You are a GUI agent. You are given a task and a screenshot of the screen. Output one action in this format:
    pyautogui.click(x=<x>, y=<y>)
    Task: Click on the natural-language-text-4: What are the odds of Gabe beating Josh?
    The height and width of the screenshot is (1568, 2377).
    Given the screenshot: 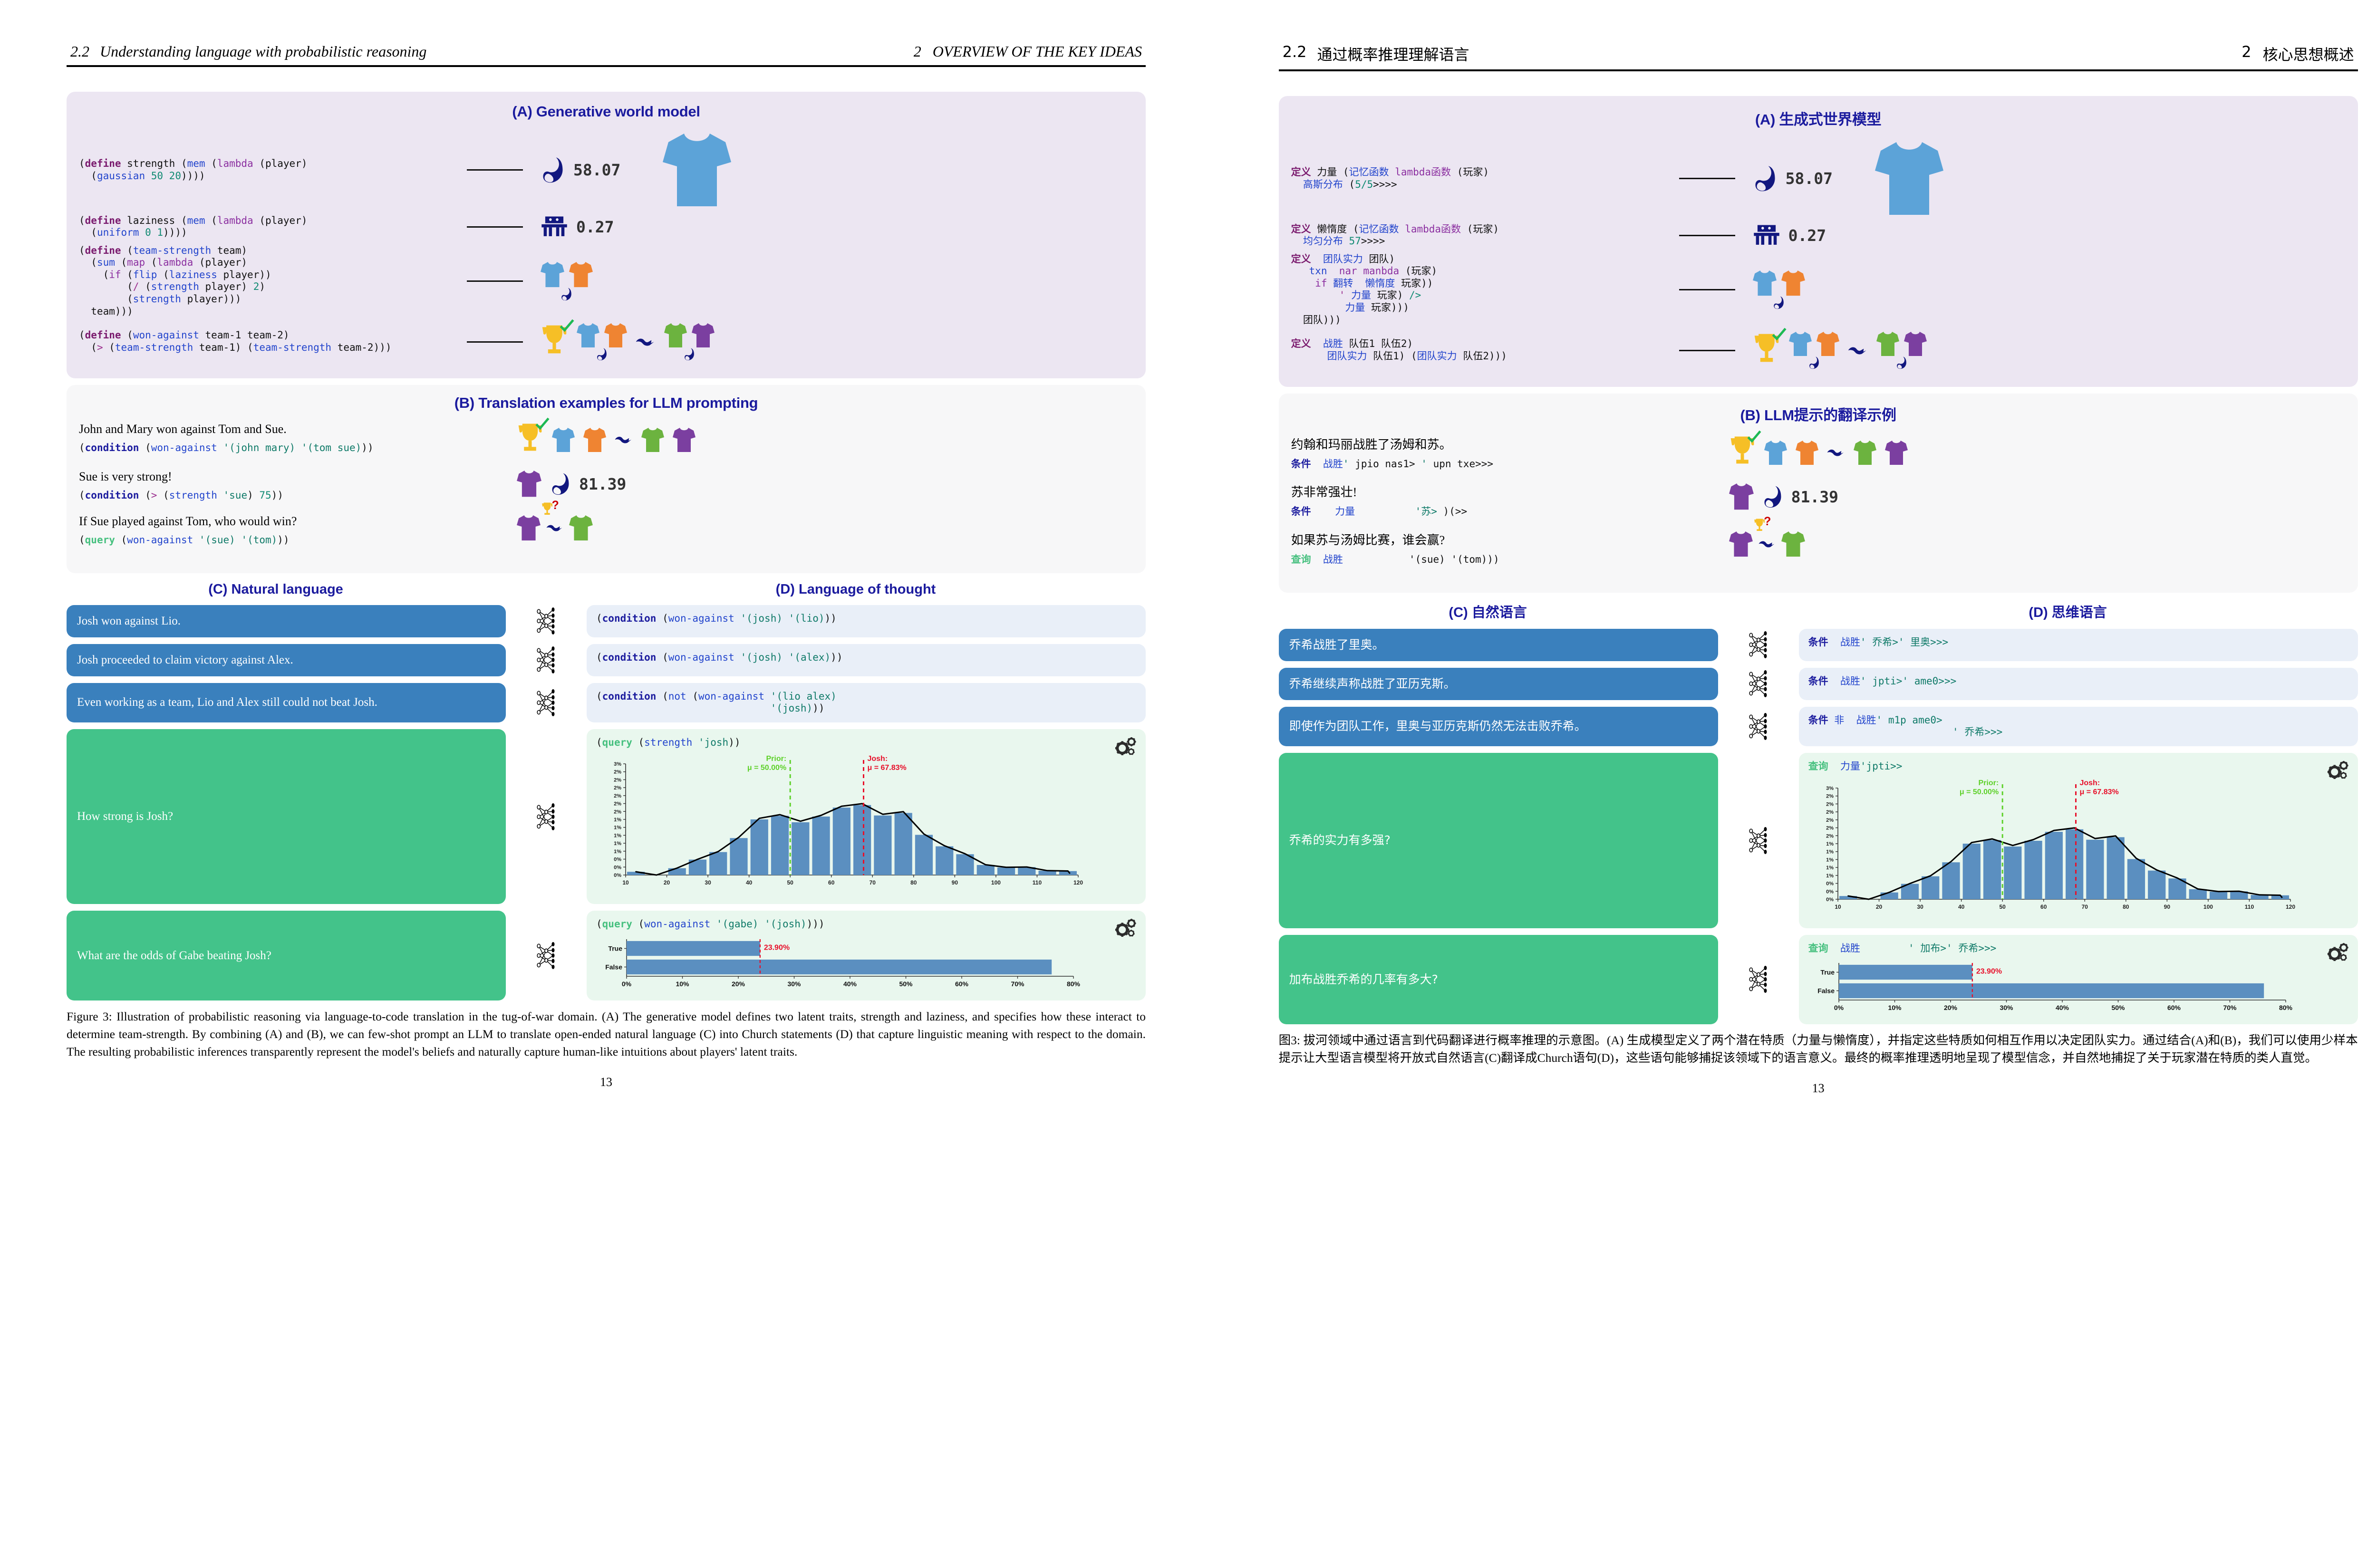 What is the action you would take?
    pyautogui.click(x=174, y=955)
    